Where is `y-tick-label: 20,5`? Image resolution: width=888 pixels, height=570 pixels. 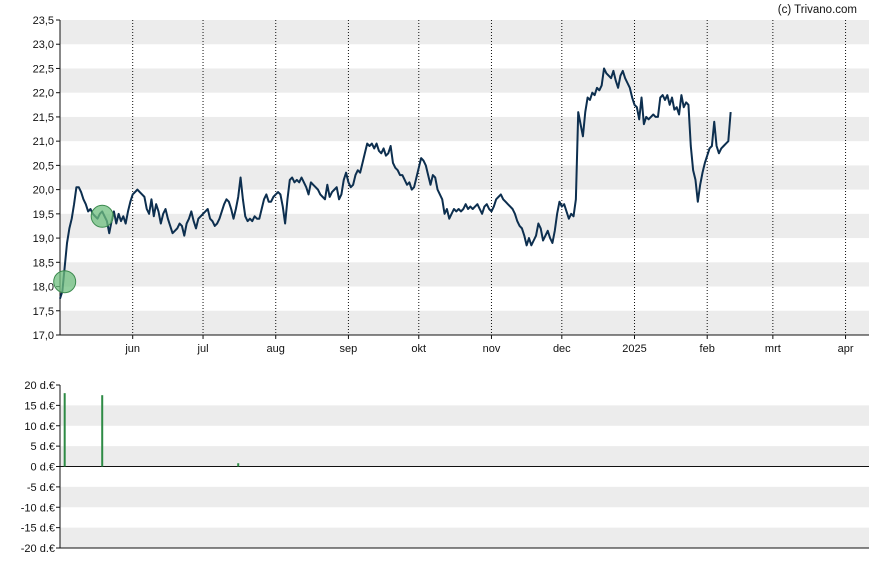
y-tick-label: 20,5 is located at coordinates (43, 166).